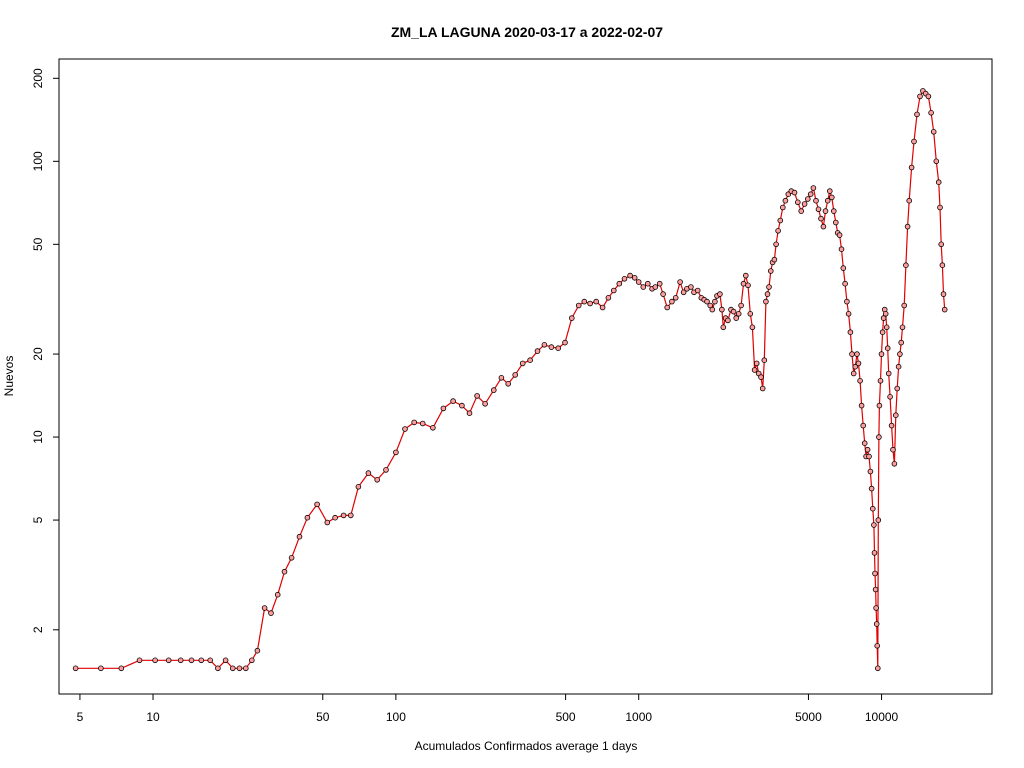 The width and height of the screenshot is (1024, 768). What do you see at coordinates (527, 32) in the screenshot?
I see `chart-title: ZM_LA LAGUNA 2020-03-17 a 2022-02-07` at bounding box center [527, 32].